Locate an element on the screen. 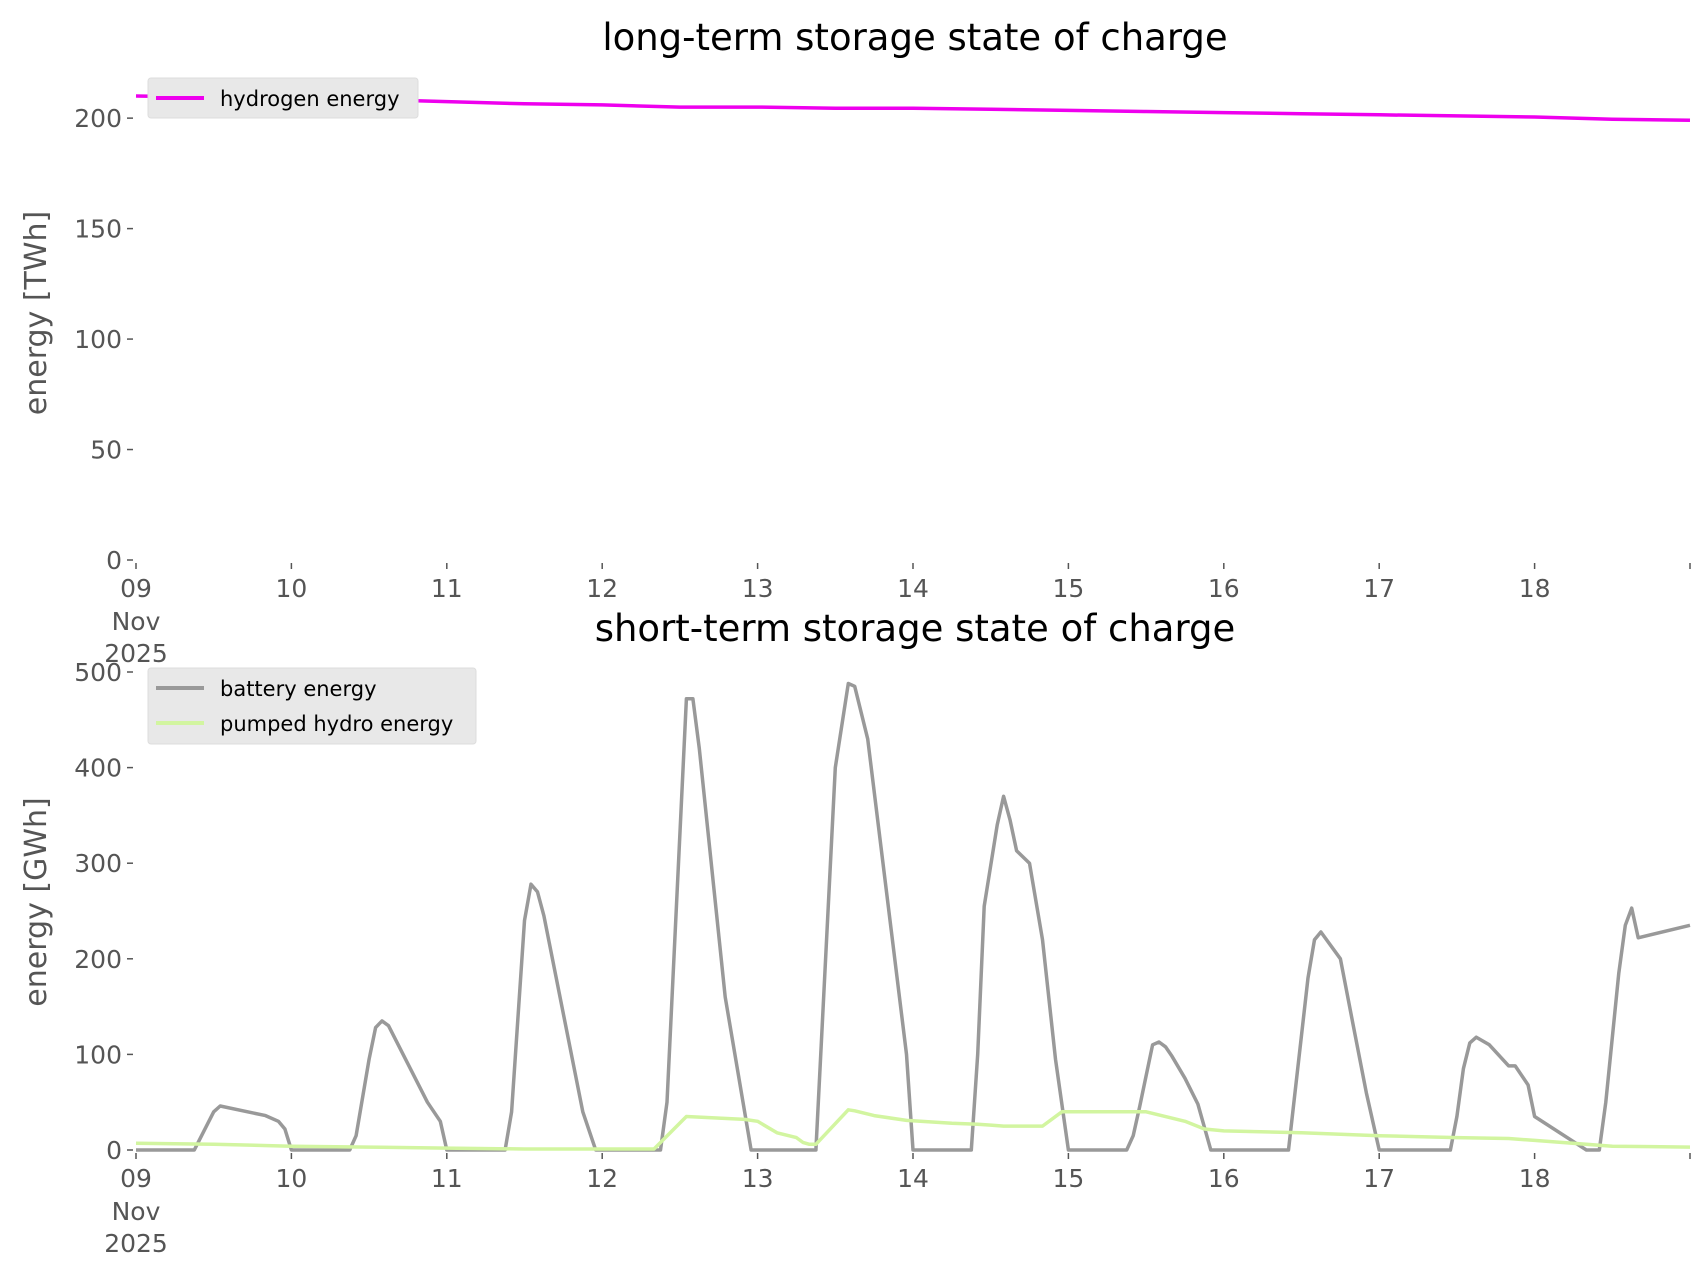 The width and height of the screenshot is (1706, 1277). short-term-legend-box is located at coordinates (312, 706).